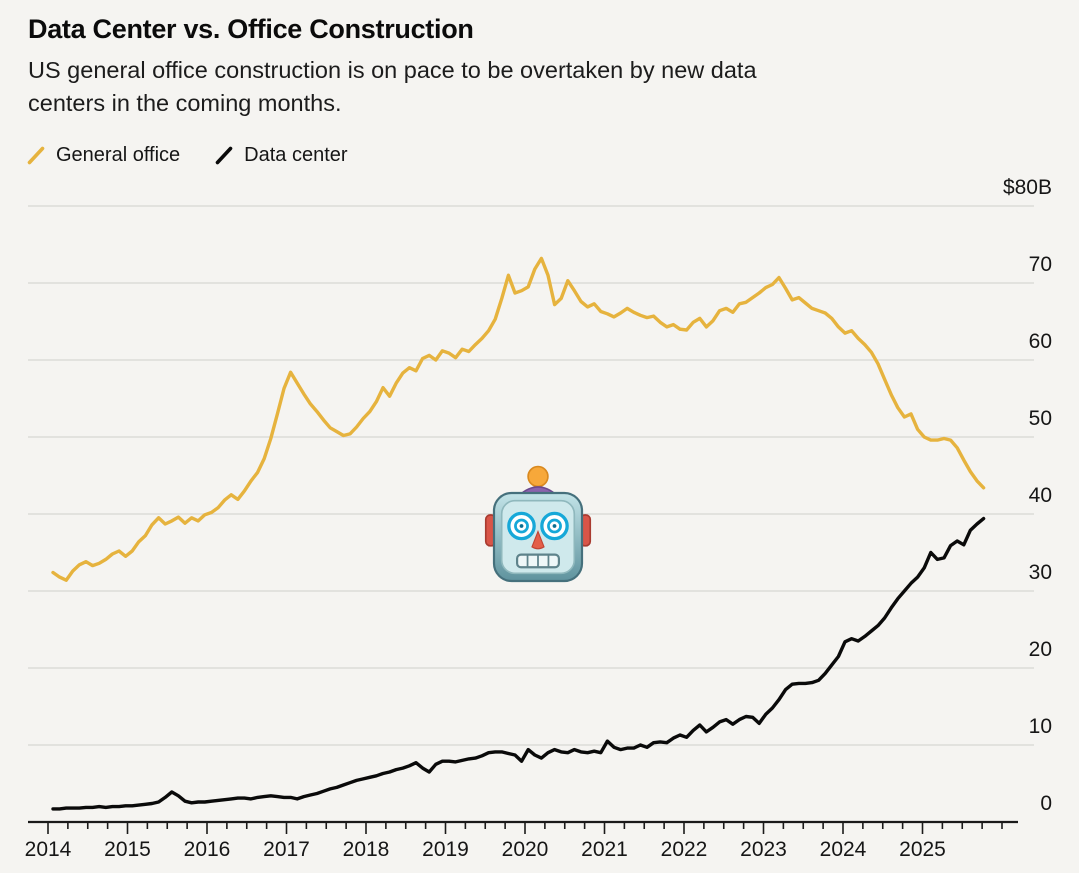 This screenshot has width=1079, height=873. Describe the element at coordinates (684, 849) in the screenshot. I see `x-tick-label-2022: 2022` at that location.